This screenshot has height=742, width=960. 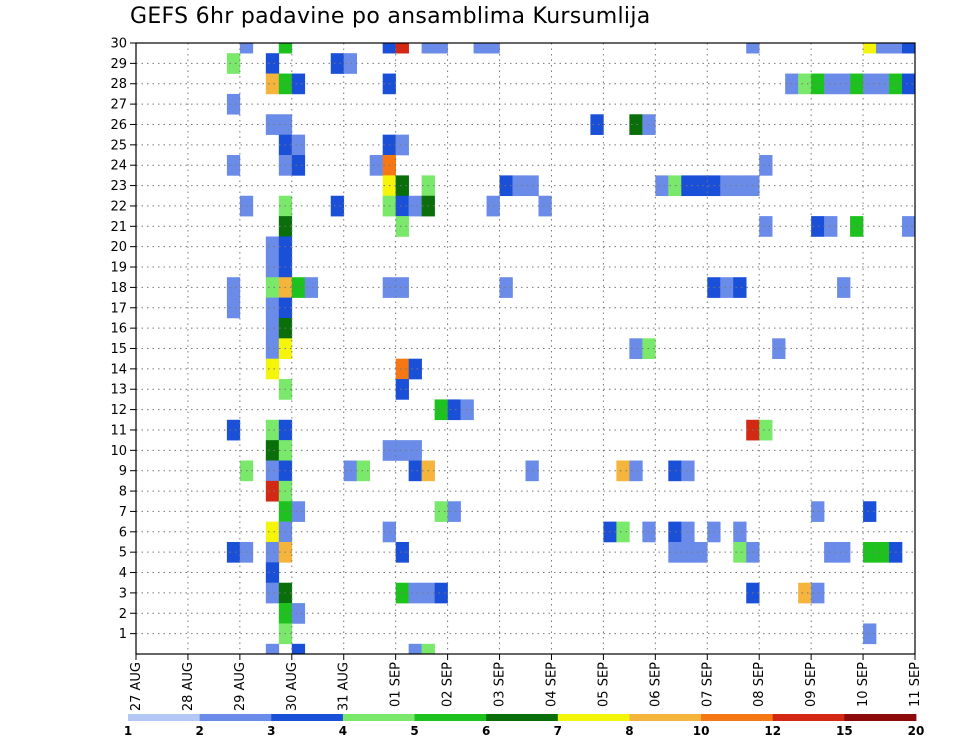 What do you see at coordinates (123, 573) in the screenshot?
I see `y-tick-label: 4` at bounding box center [123, 573].